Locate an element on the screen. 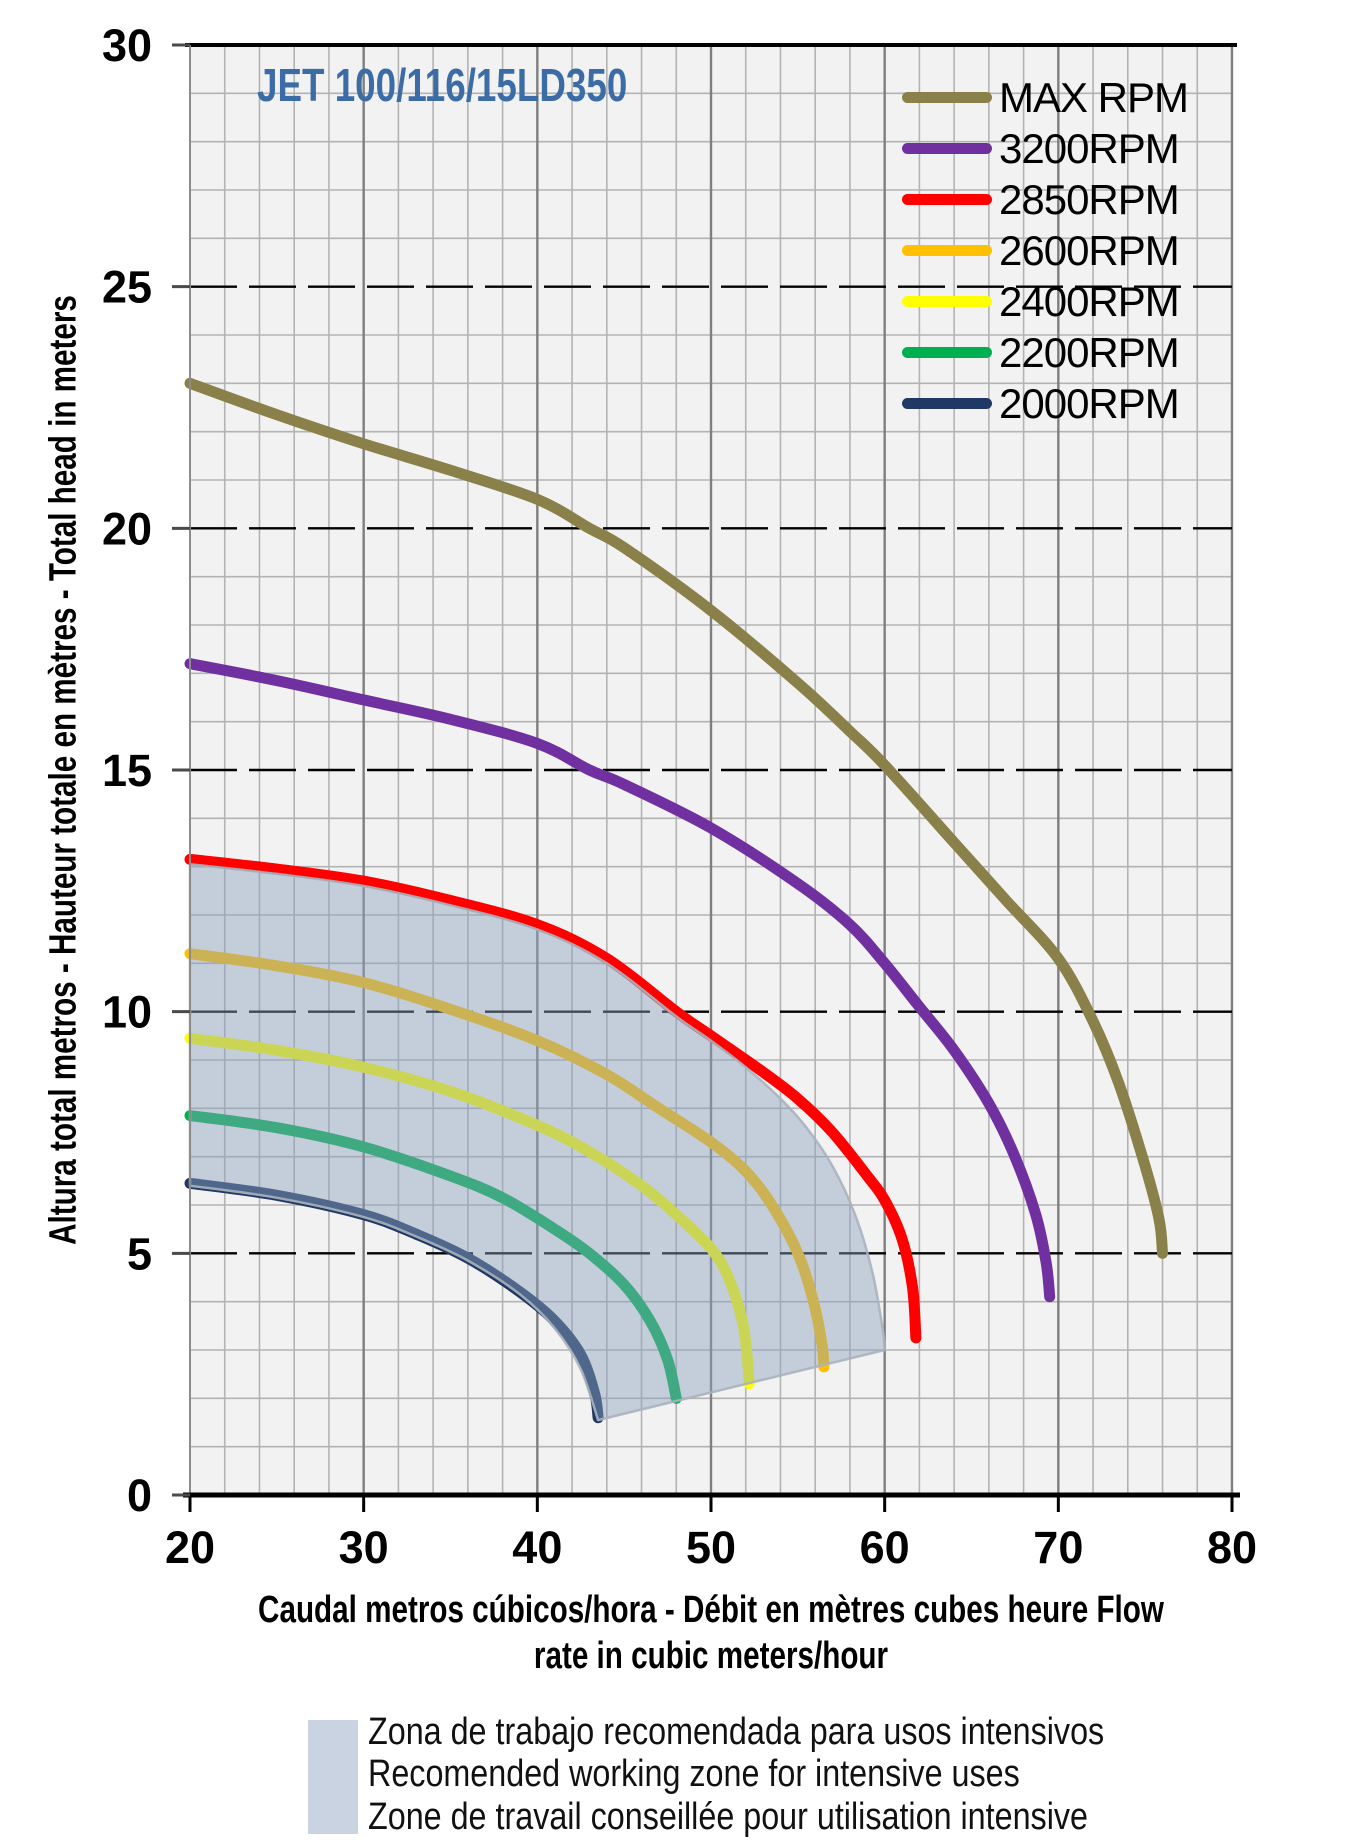 The height and width of the screenshot is (1843, 1347). legend-swatch-2200rpm is located at coordinates (947, 352).